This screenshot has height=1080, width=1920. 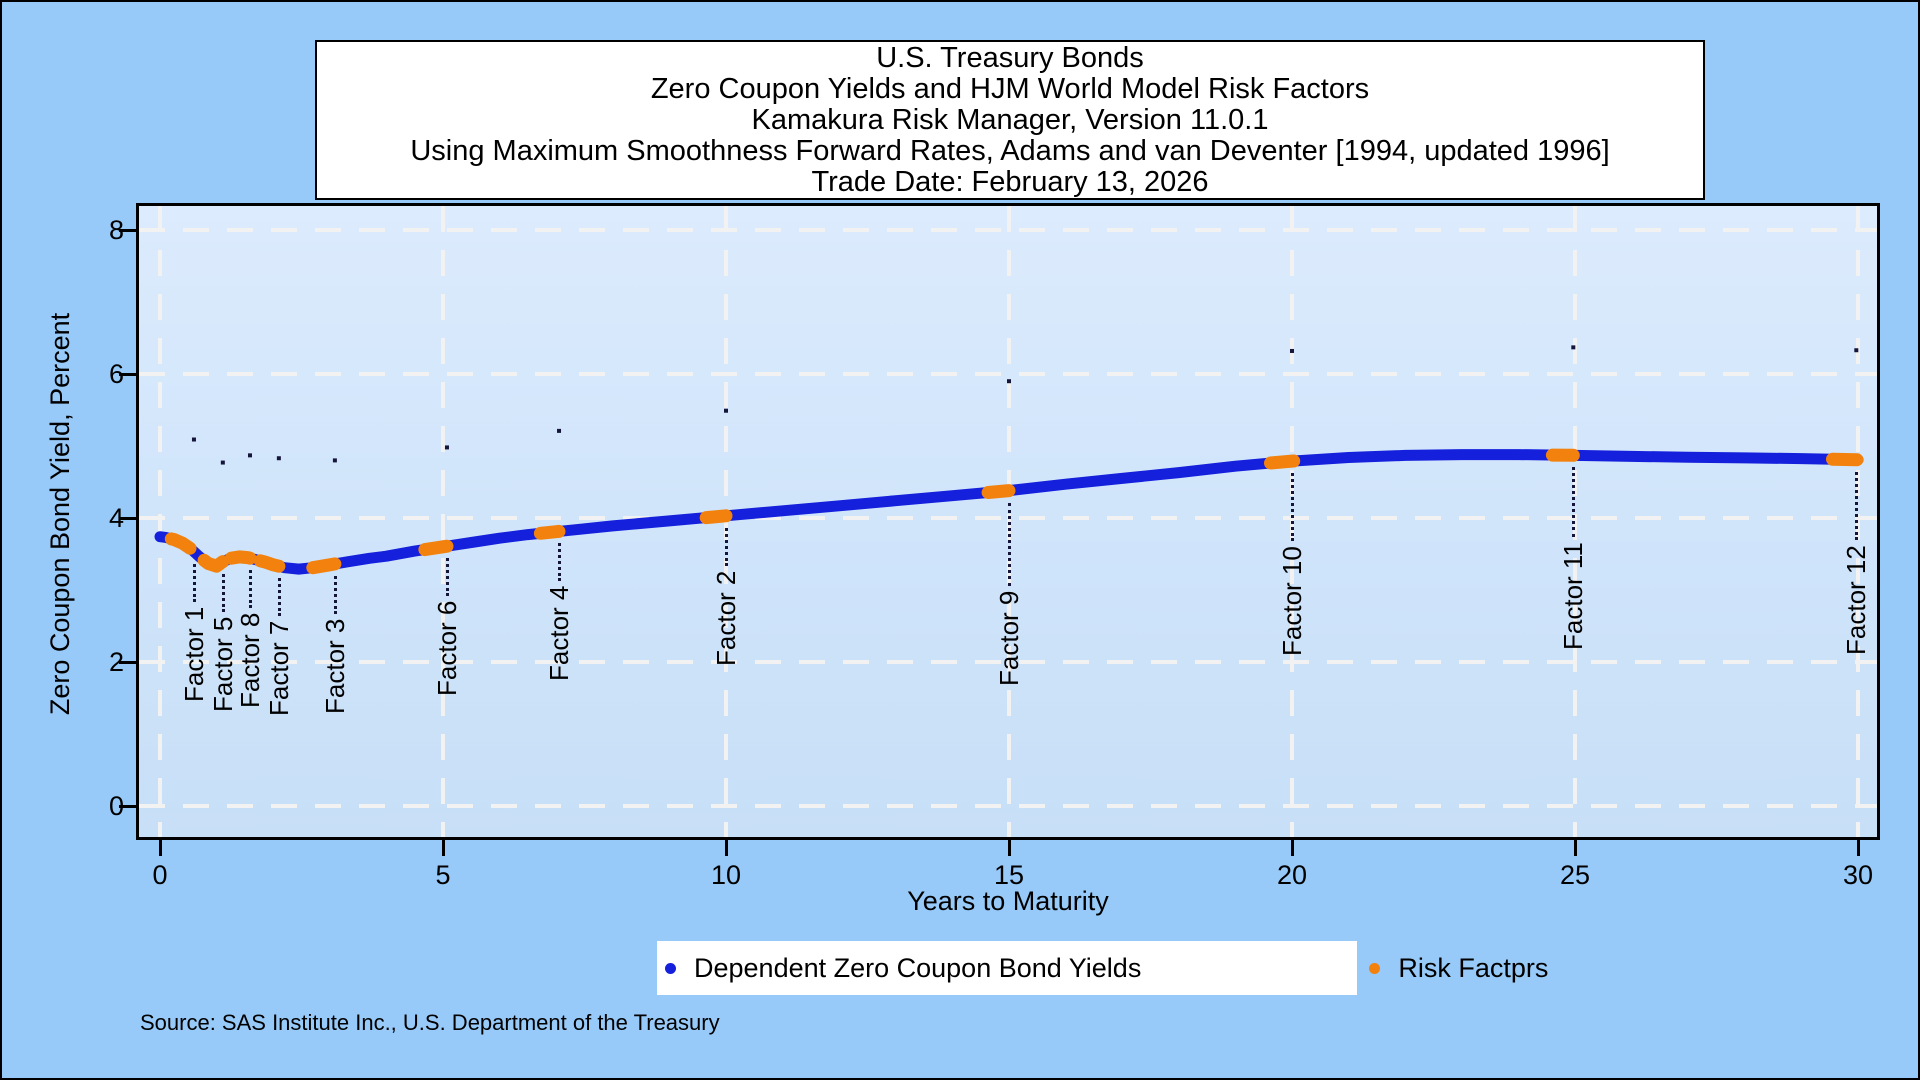 I want to click on factor-annotation: Factor 12, so click(x=1856, y=562).